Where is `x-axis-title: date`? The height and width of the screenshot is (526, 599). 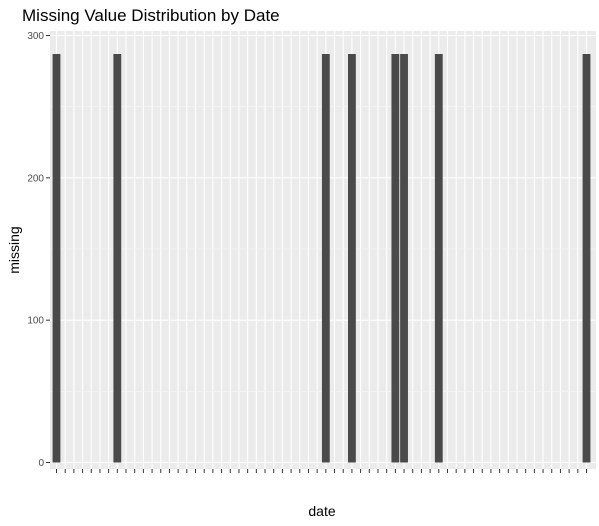 x-axis-title: date is located at coordinates (321, 511).